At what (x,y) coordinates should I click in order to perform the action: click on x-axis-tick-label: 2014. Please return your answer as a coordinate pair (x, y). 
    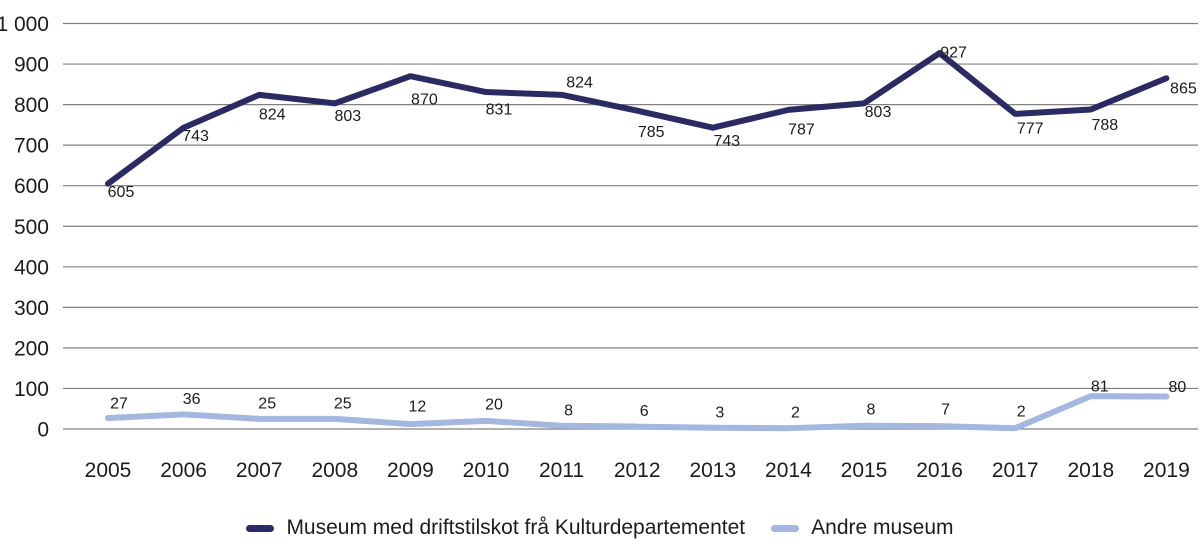
    Looking at the image, I should click on (788, 470).